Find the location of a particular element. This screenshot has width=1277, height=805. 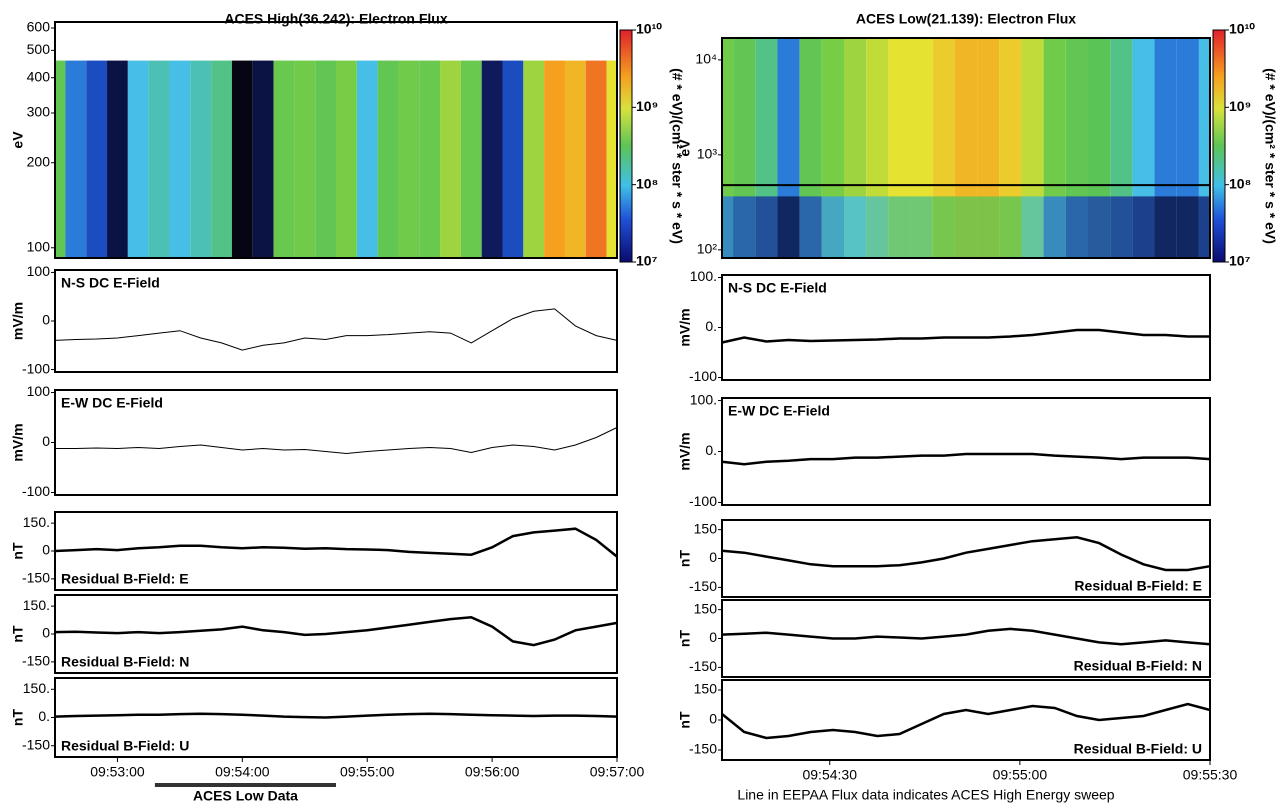

x-tick-label: 09:53:00 is located at coordinates (117, 772).